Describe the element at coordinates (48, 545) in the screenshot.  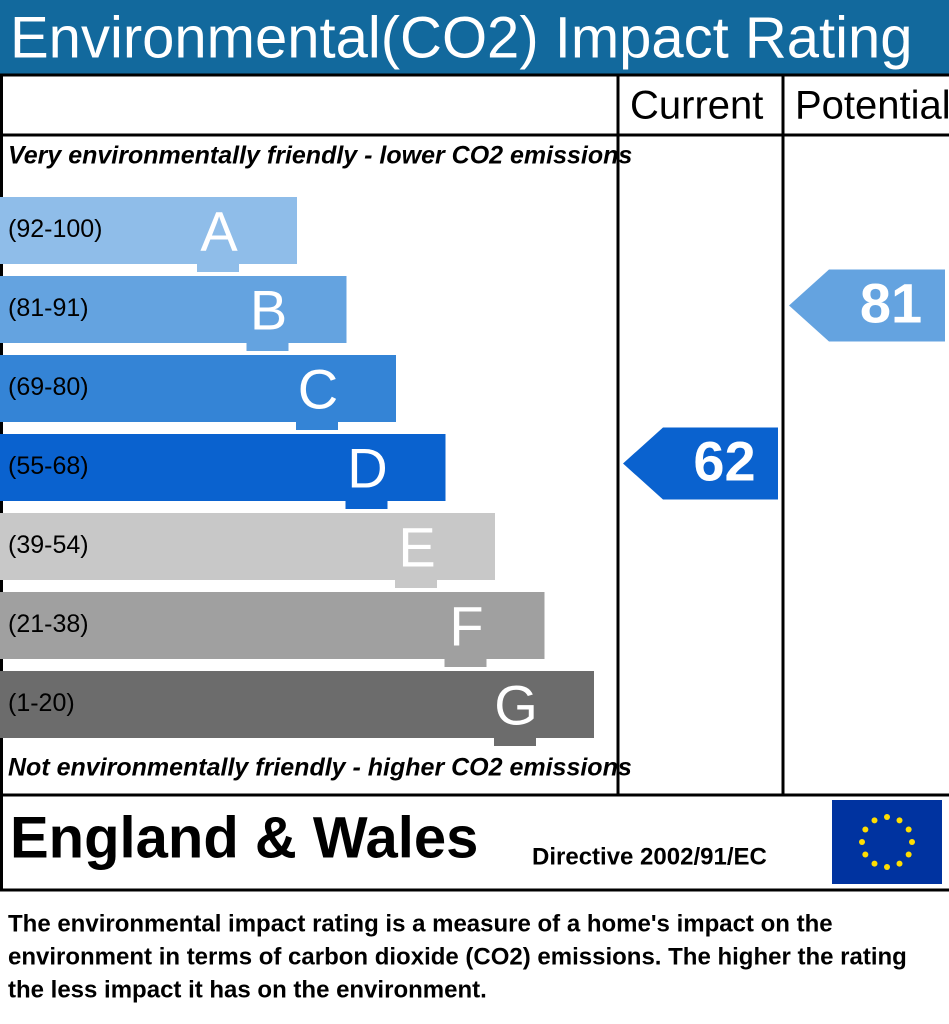
I see `band-range: (39-54)` at that location.